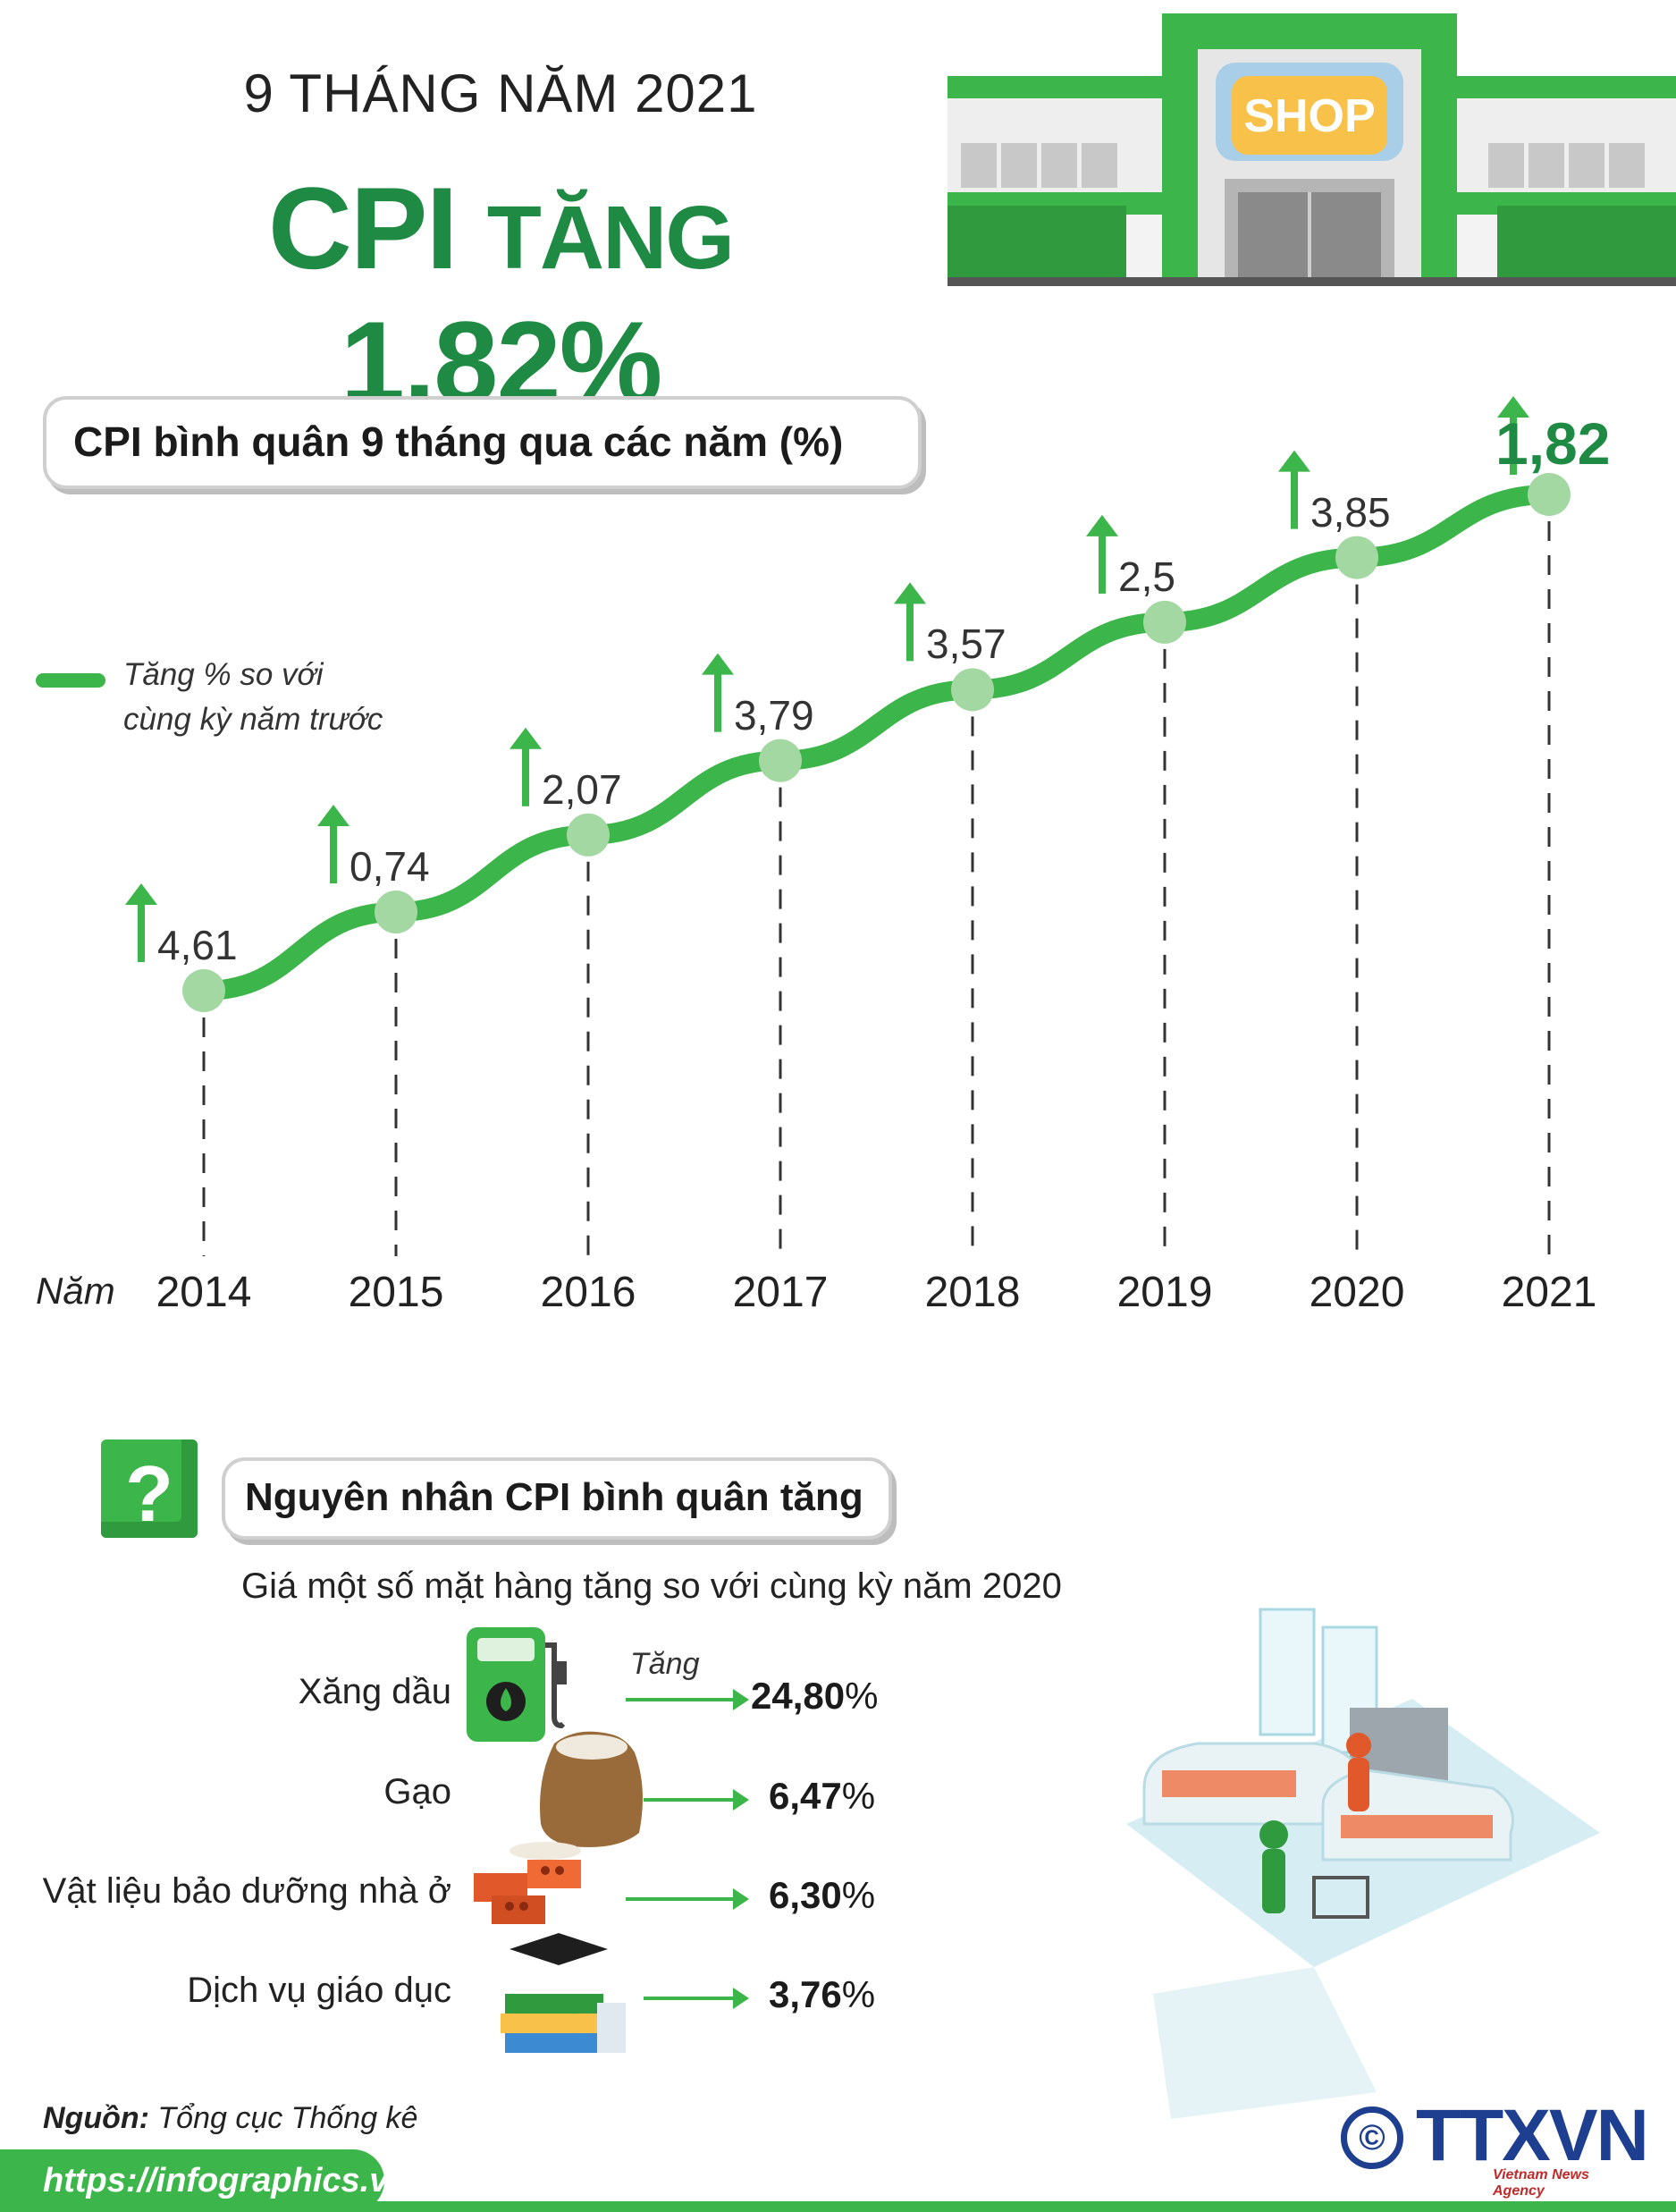 This screenshot has height=2212, width=1676. I want to click on header-subtitle: 9 THÁNG NĂM 2021, so click(501, 93).